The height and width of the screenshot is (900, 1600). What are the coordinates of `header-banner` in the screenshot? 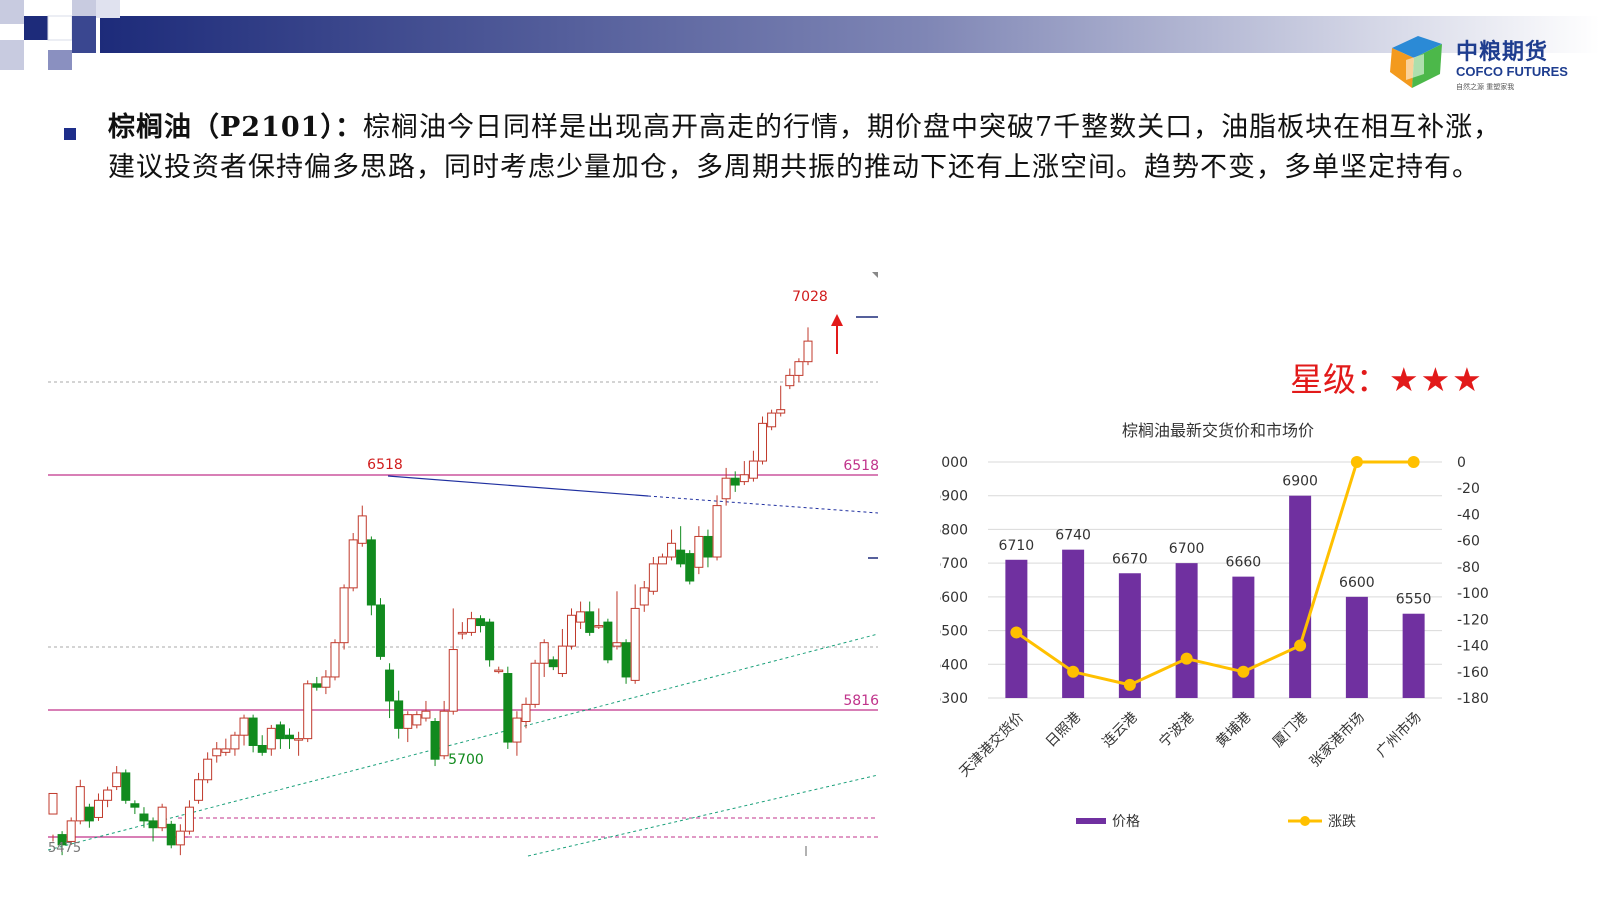 It's located at (800, 35).